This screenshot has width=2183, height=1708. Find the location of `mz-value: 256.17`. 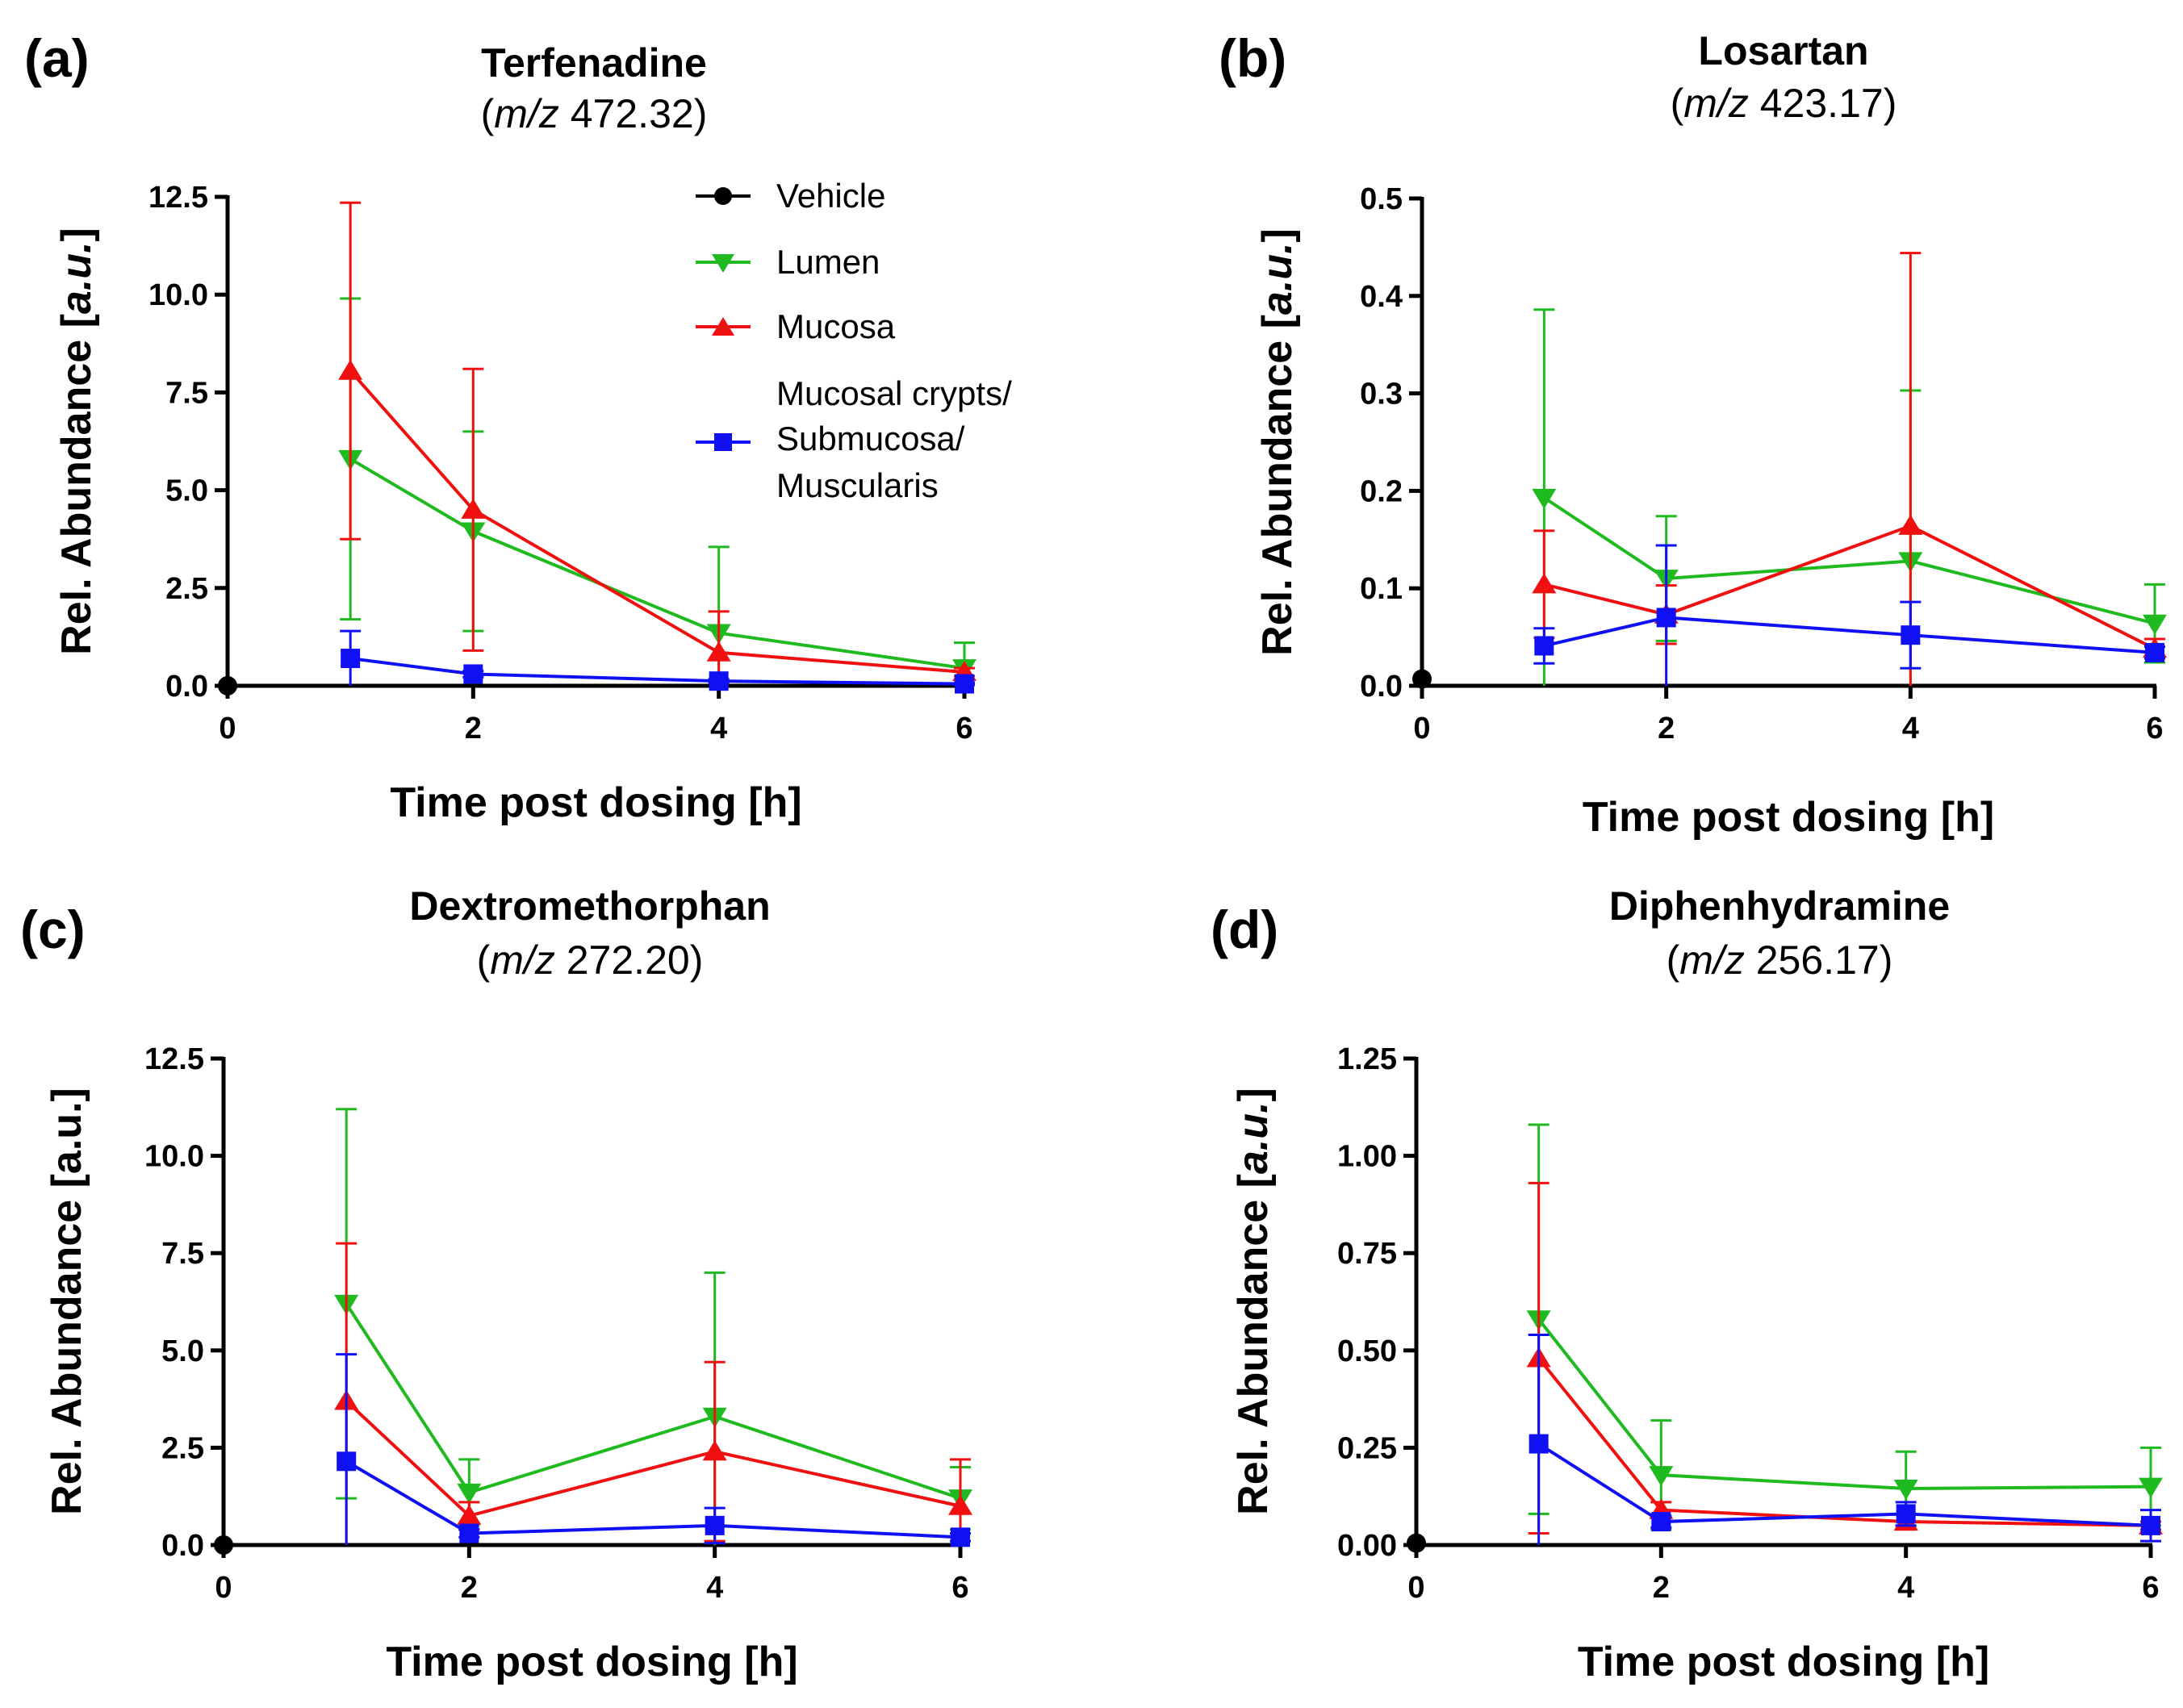

mz-value: 256.17 is located at coordinates (1818, 960).